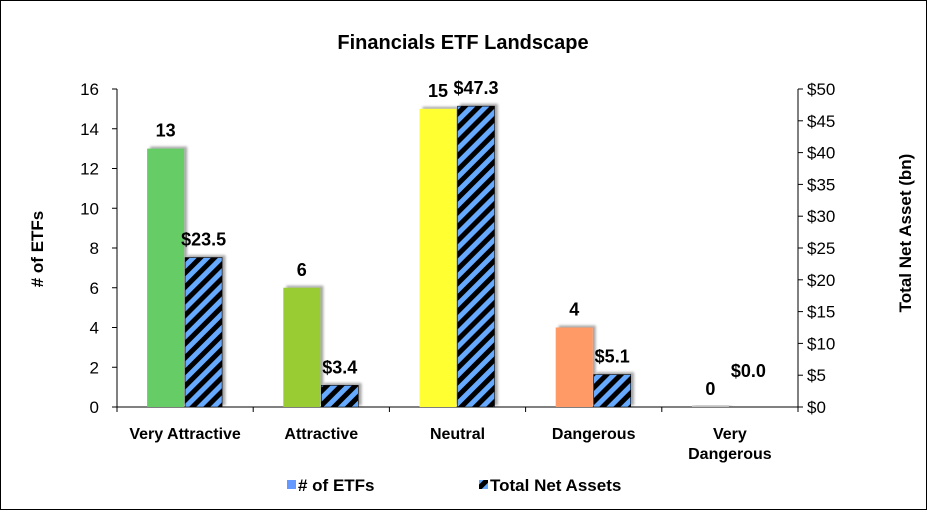  I want to click on y-left-tick-label: 0, so click(94, 407).